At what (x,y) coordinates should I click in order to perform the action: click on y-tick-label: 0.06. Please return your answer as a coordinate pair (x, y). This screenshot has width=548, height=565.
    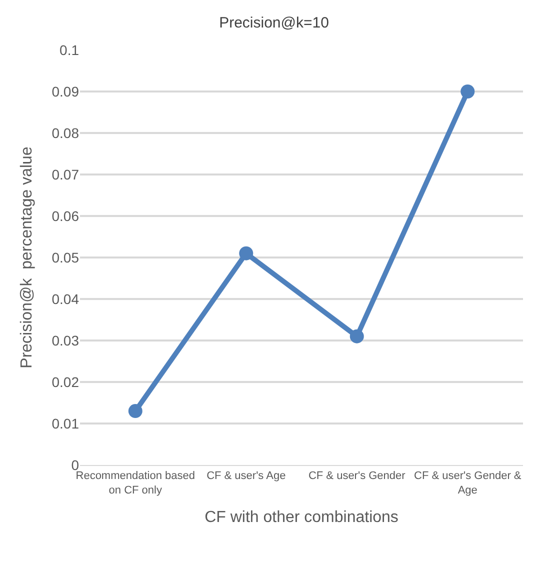
    Looking at the image, I should click on (66, 216).